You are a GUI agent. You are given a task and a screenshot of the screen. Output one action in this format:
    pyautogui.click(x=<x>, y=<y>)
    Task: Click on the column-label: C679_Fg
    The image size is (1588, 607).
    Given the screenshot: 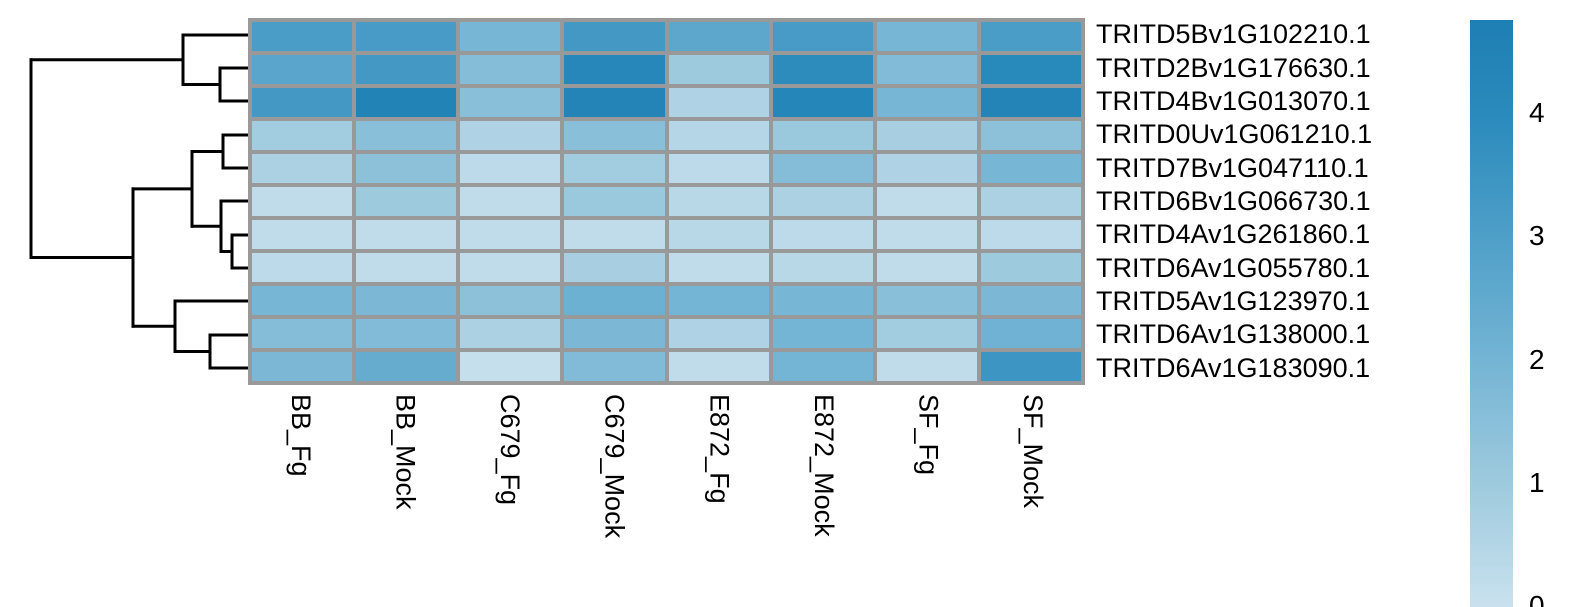 What is the action you would take?
    pyautogui.click(x=510, y=450)
    